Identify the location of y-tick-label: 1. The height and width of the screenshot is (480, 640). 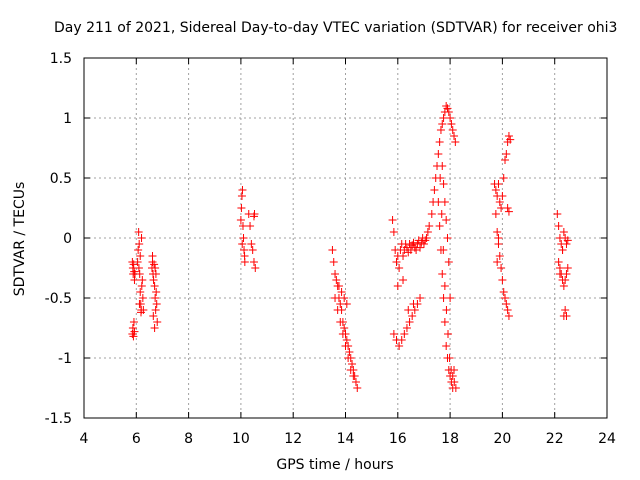
(67, 119).